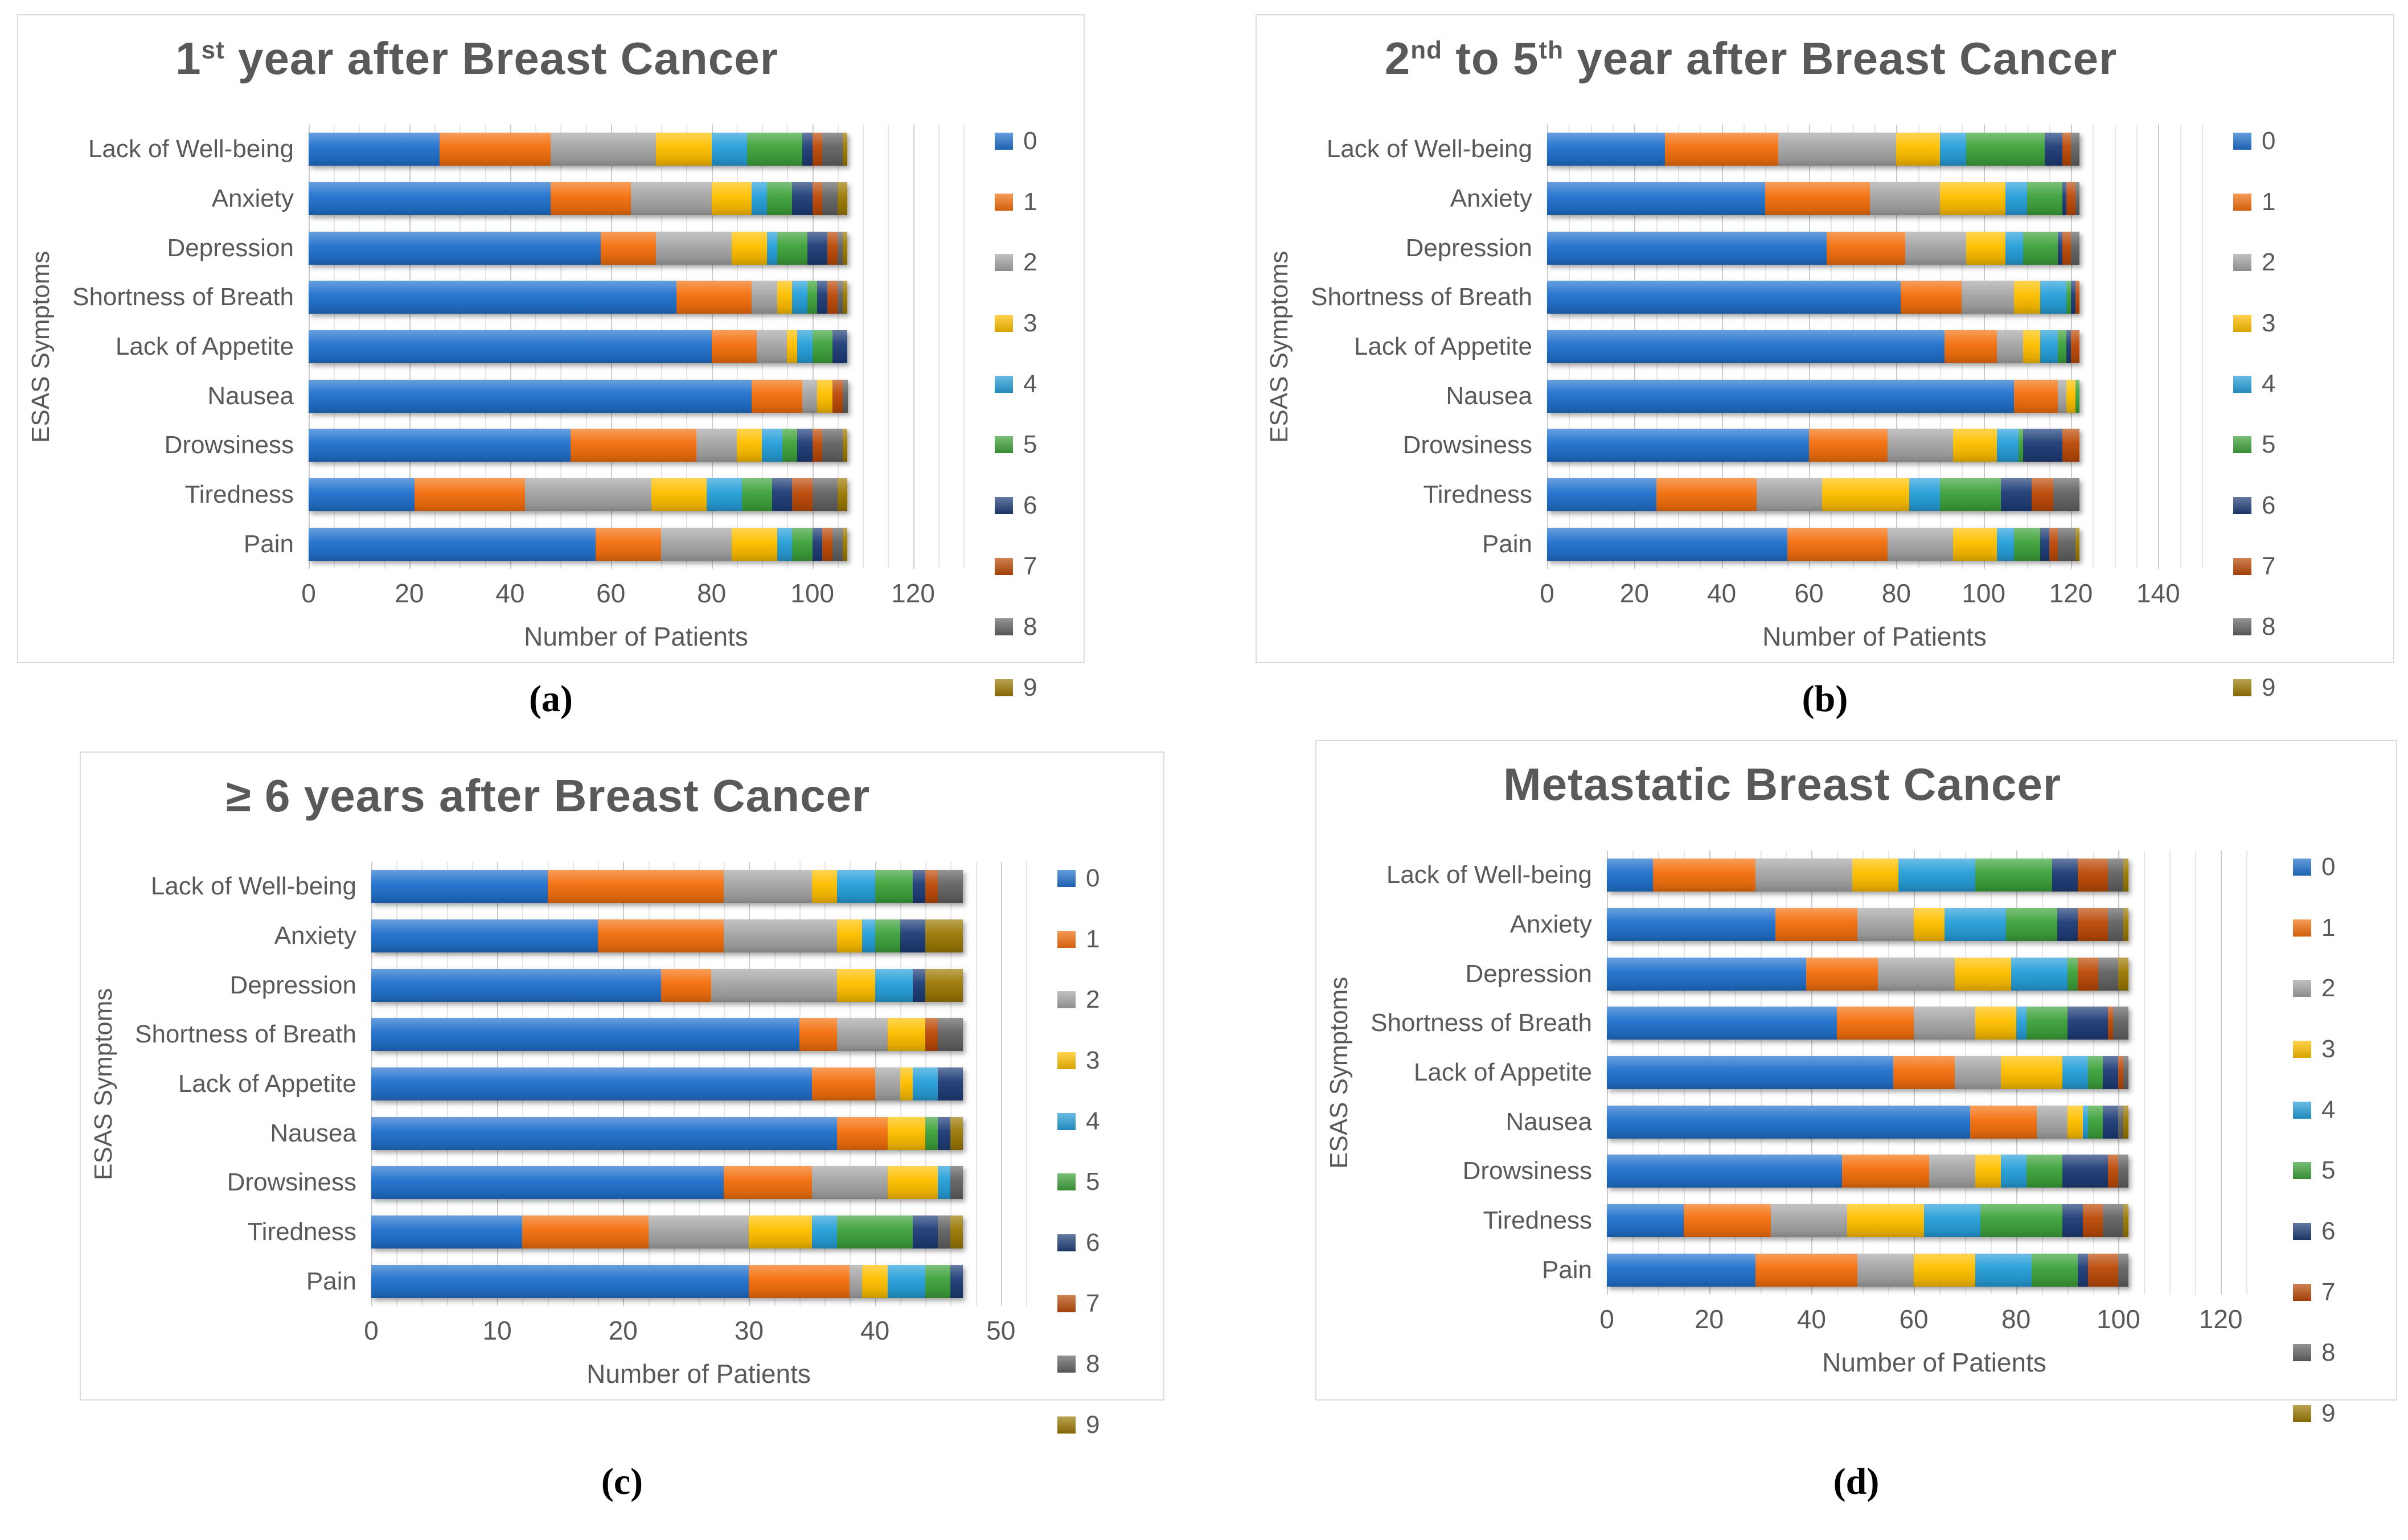 This screenshot has width=2408, height=1540. Describe the element at coordinates (1751, 58) in the screenshot. I see `chart-title: 2nd to 5th year after Breast Cancer` at that location.